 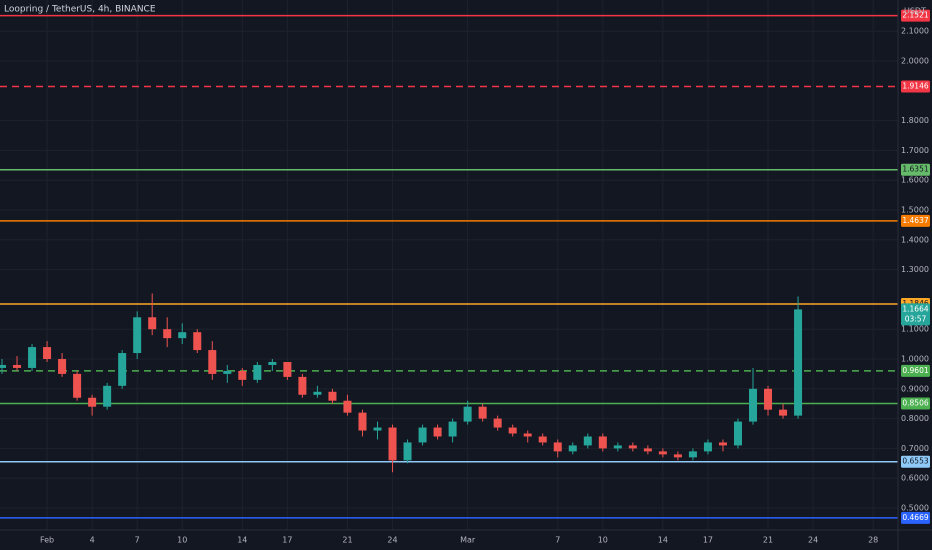 I want to click on y-tick-label: 0.9000, so click(x=915, y=388).